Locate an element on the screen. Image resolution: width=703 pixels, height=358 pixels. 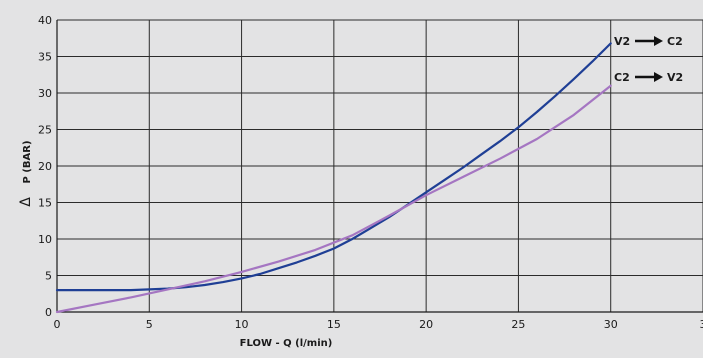
x-tick-label: 25 is located at coordinates (518, 324).